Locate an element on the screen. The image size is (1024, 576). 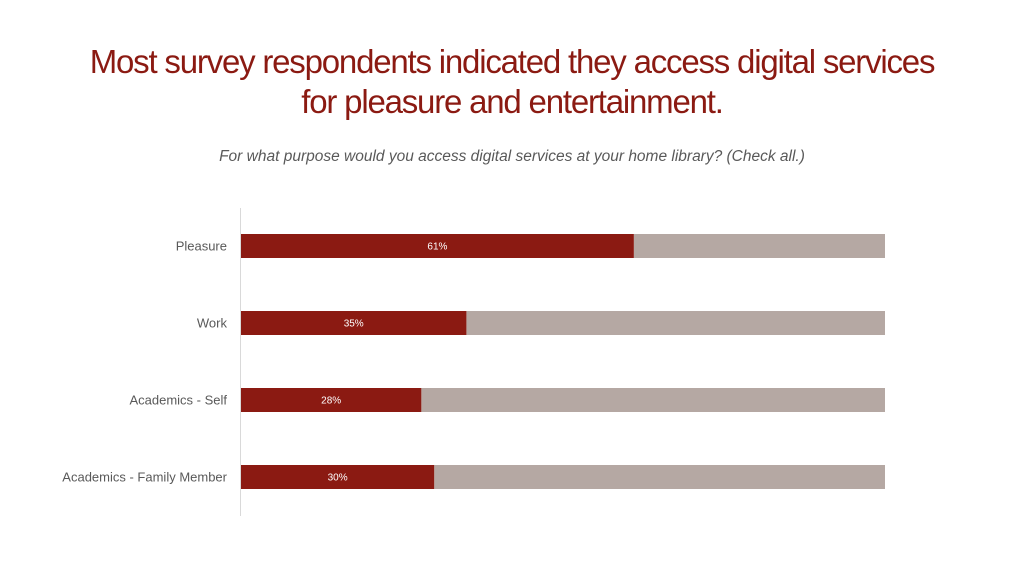
value-label-academics-self: 28% is located at coordinates (331, 401).